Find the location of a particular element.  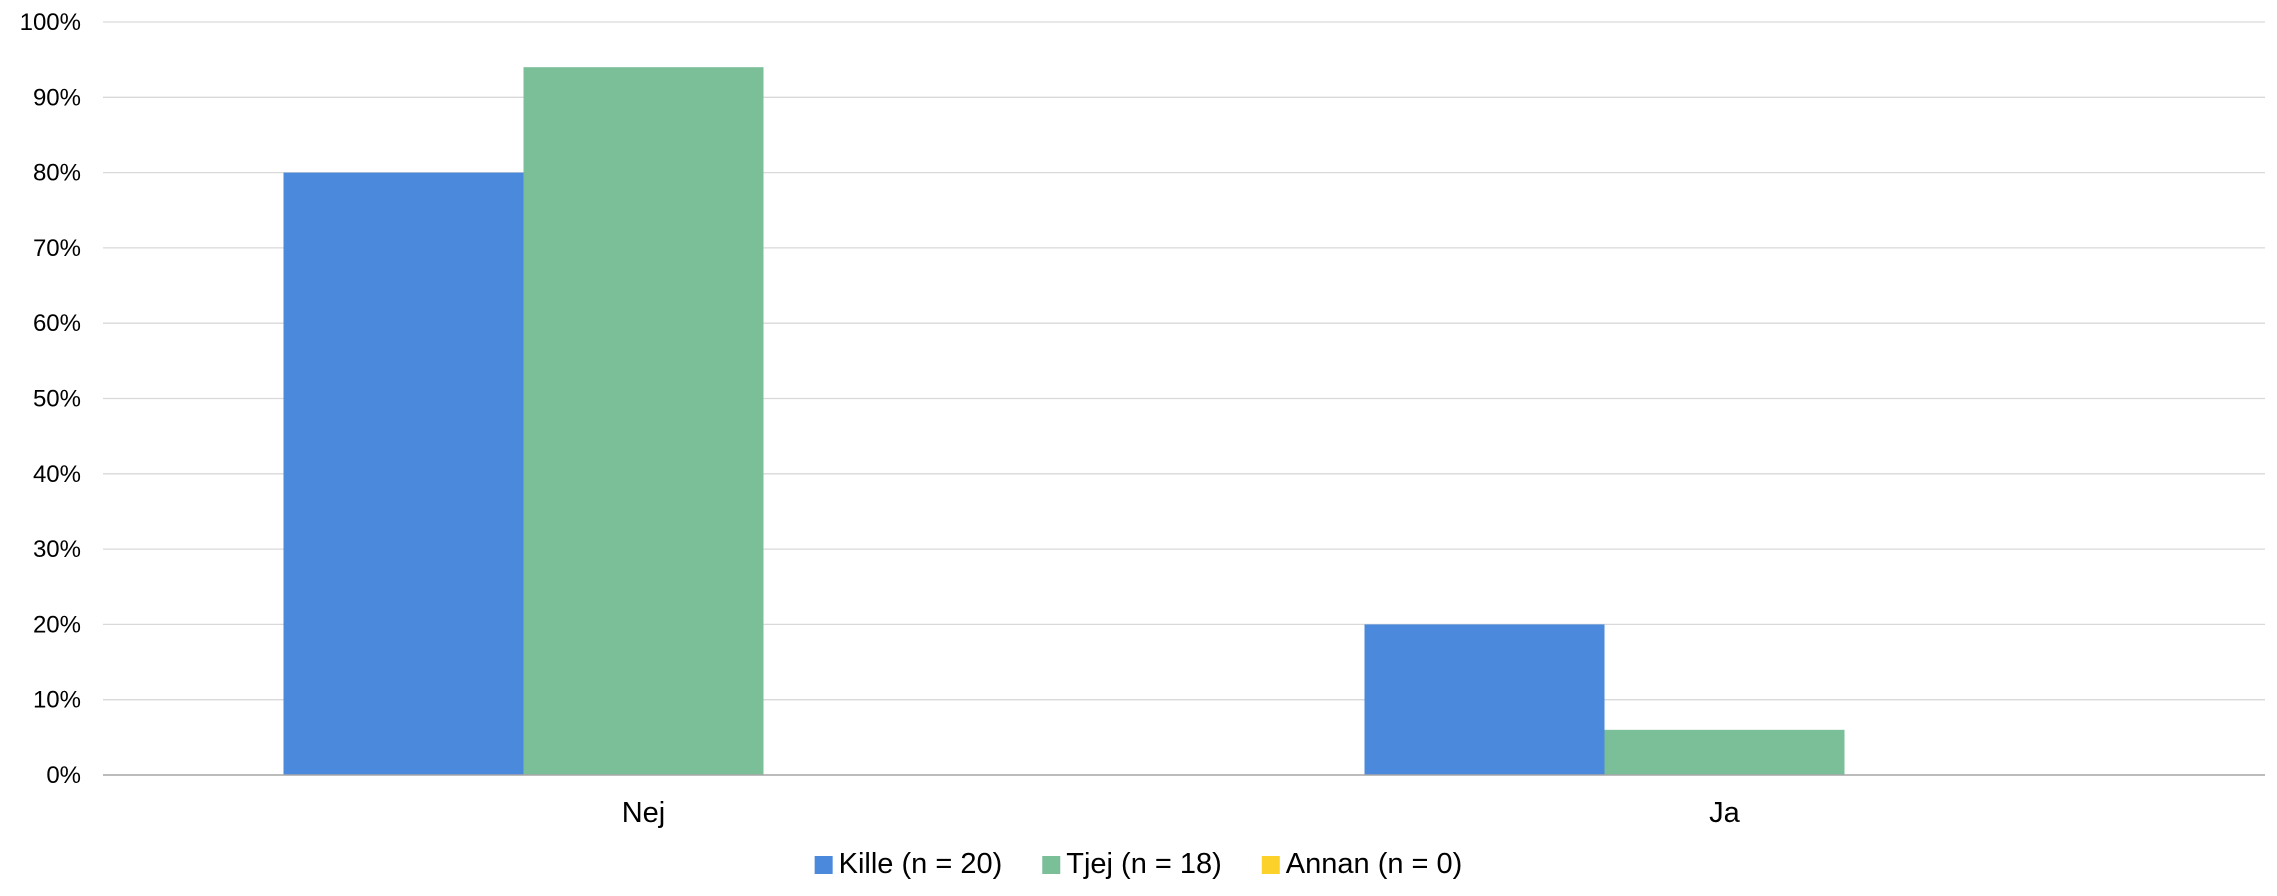

y-tick-label: 10% is located at coordinates (57, 700).